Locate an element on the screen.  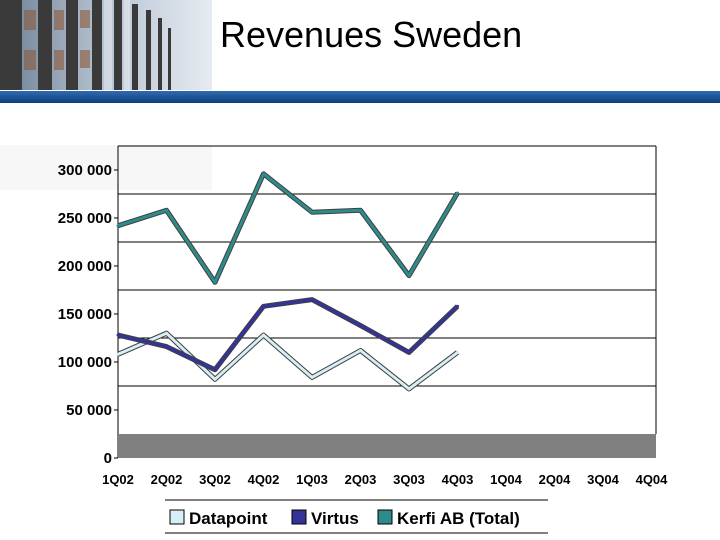
legend-entry: Datapoint is located at coordinates (228, 518).